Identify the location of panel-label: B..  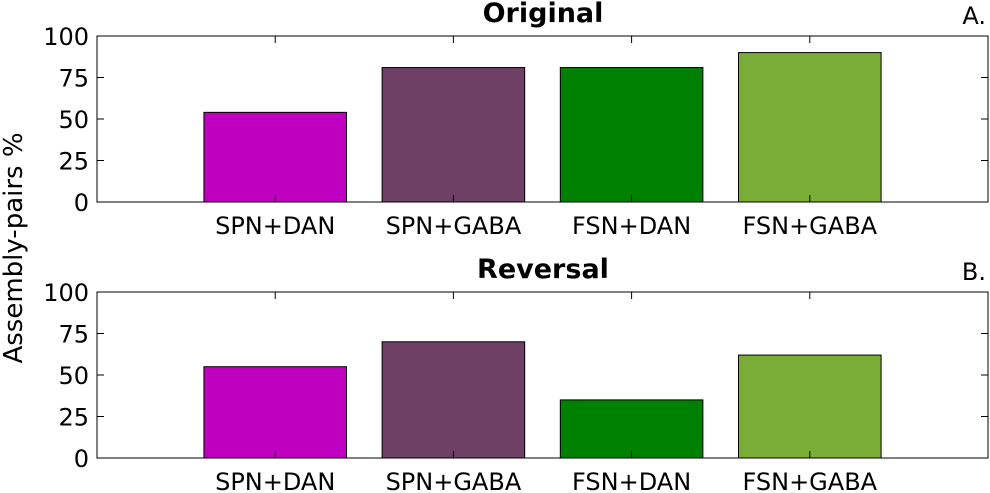
(974, 272).